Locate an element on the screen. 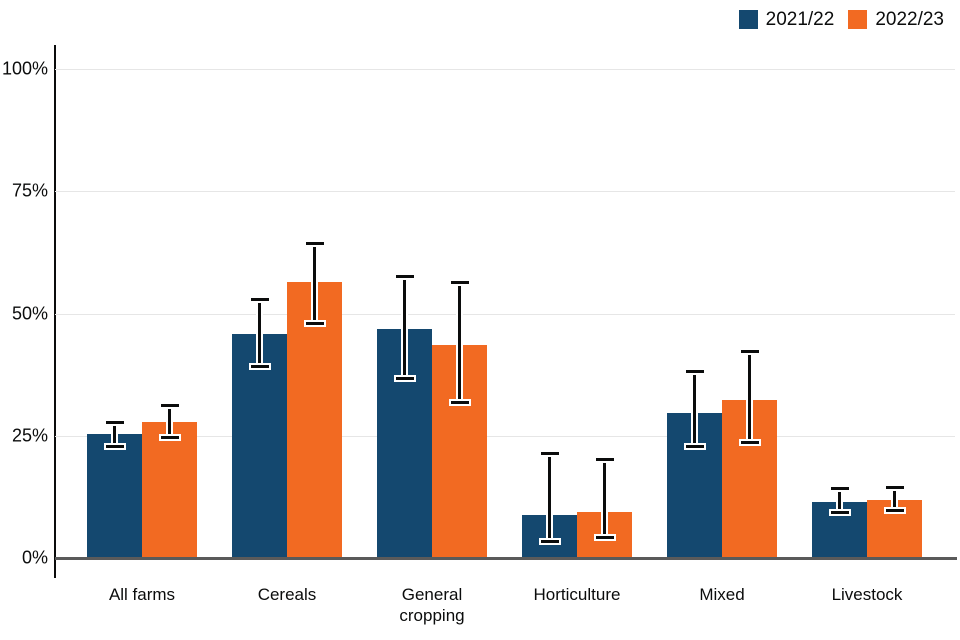  error-bar-2022-23-cereals-top-cap is located at coordinates (314, 243).